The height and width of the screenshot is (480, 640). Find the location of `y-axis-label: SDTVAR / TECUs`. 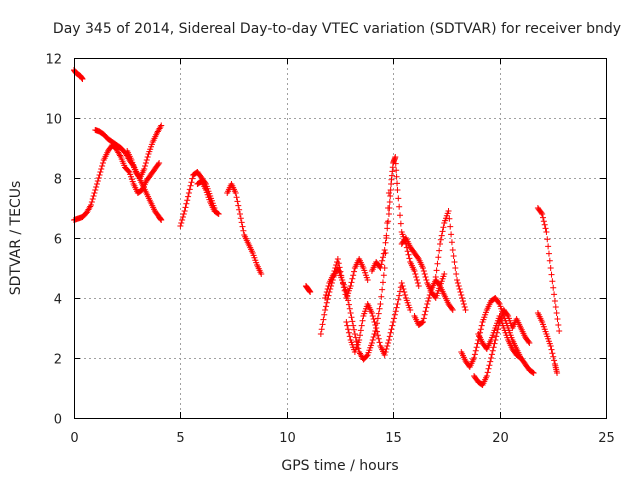

y-axis-label: SDTVAR / TECUs is located at coordinates (16, 238).